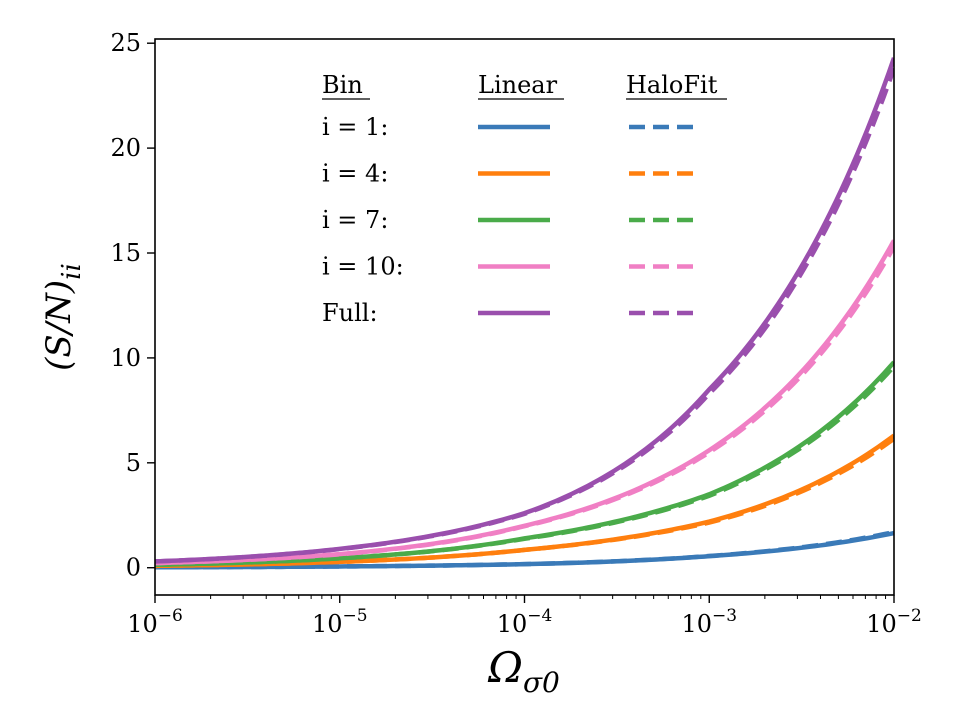 The height and width of the screenshot is (720, 960). What do you see at coordinates (355, 174) in the screenshot?
I see `legend-label-1: i = 4:` at bounding box center [355, 174].